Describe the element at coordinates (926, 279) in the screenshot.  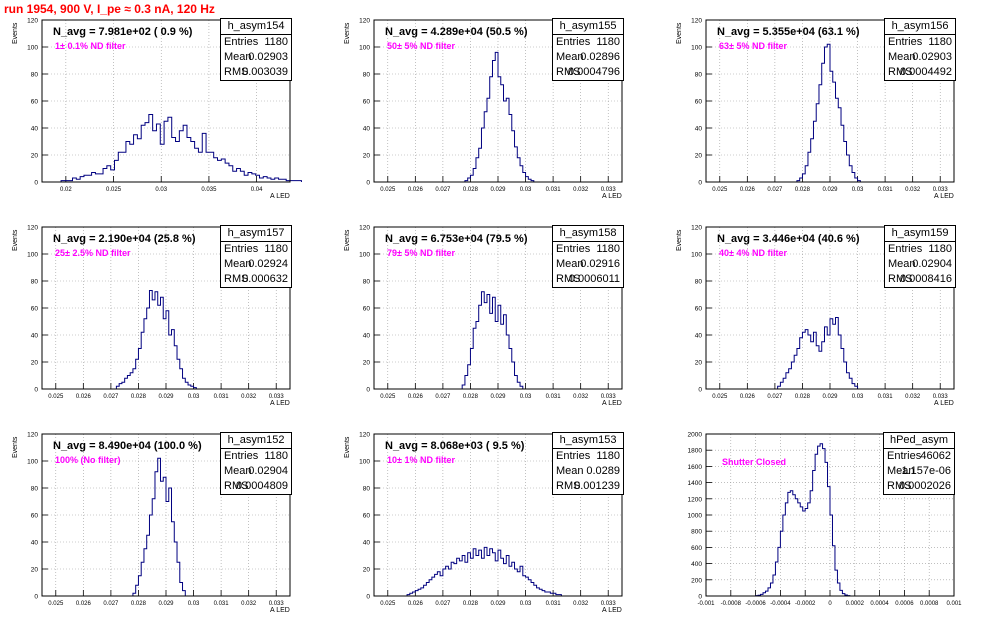
I see `stats-rms-value: 0.0008416` at that location.